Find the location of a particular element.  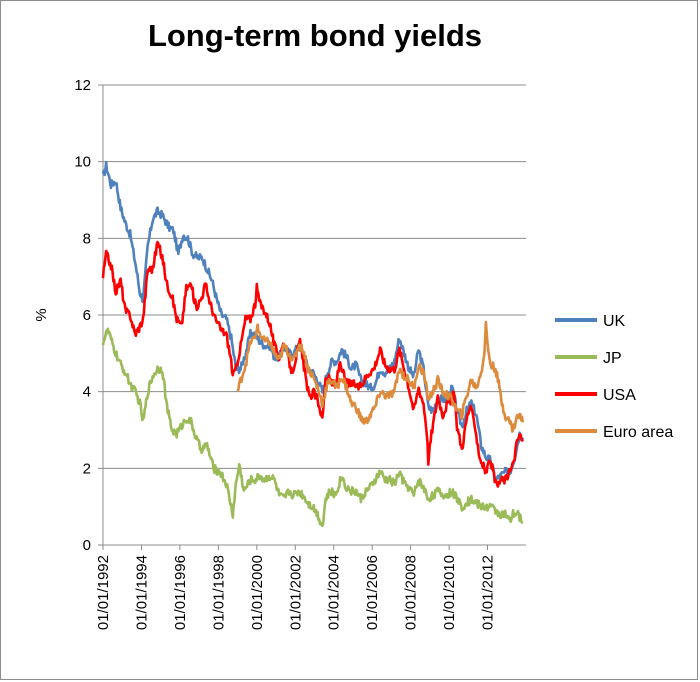

y-tick-label: 10 is located at coordinates (82, 162).